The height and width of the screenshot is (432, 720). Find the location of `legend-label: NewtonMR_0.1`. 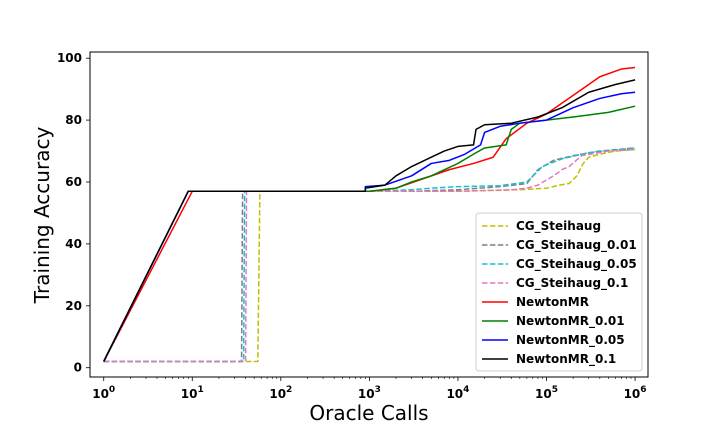

legend-label: NewtonMR_0.1 is located at coordinates (566, 359).